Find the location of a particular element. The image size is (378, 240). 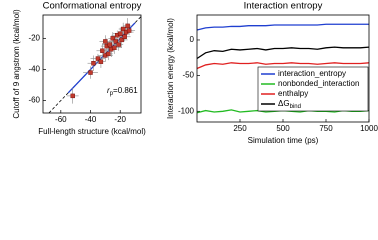

annotation-subscript: p is located at coordinates (112, 94).